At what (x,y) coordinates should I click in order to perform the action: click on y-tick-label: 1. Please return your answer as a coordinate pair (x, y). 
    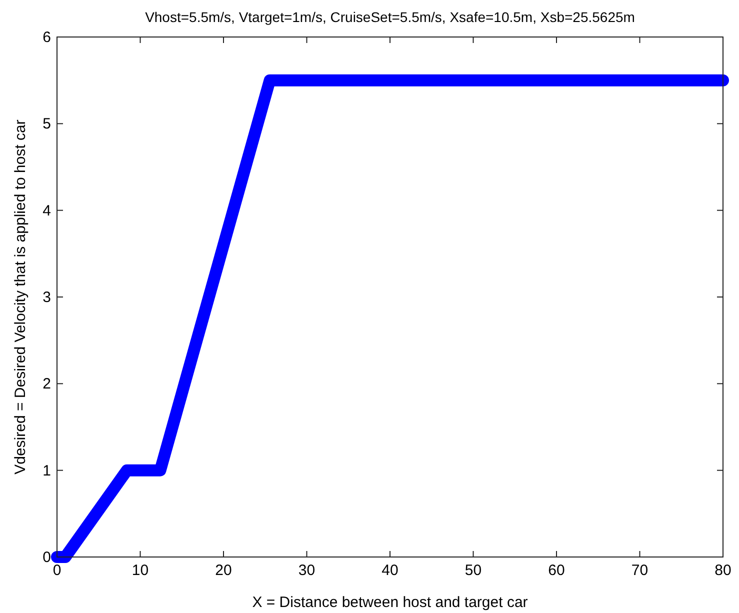
    Looking at the image, I should click on (46, 471).